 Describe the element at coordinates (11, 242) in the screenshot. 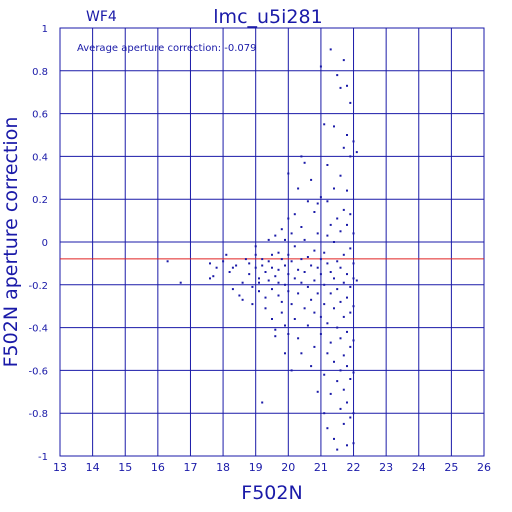

I see `y-axis-label: F502N aperture correction` at that location.